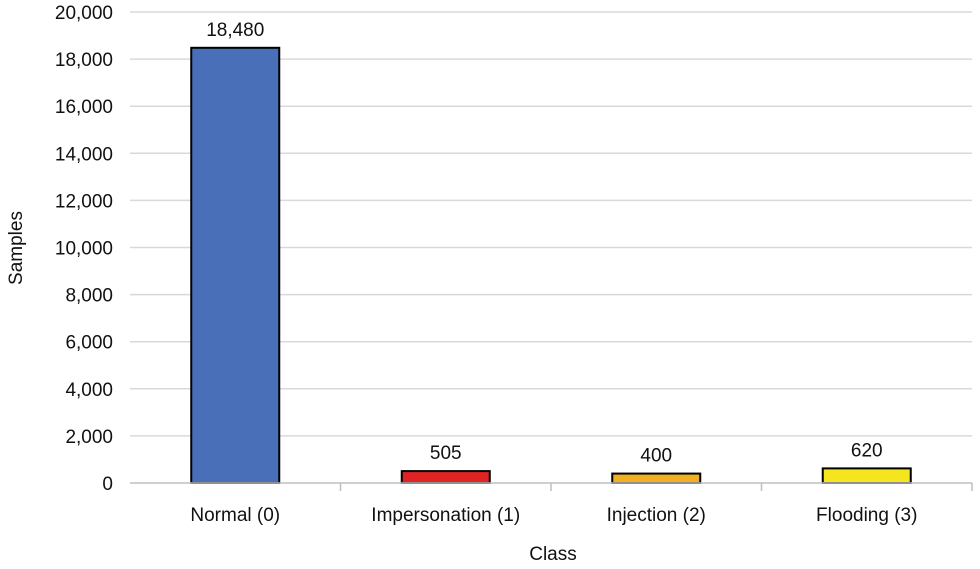 The height and width of the screenshot is (569, 980). I want to click on x-tick-label: Flooding (3), so click(866, 515).